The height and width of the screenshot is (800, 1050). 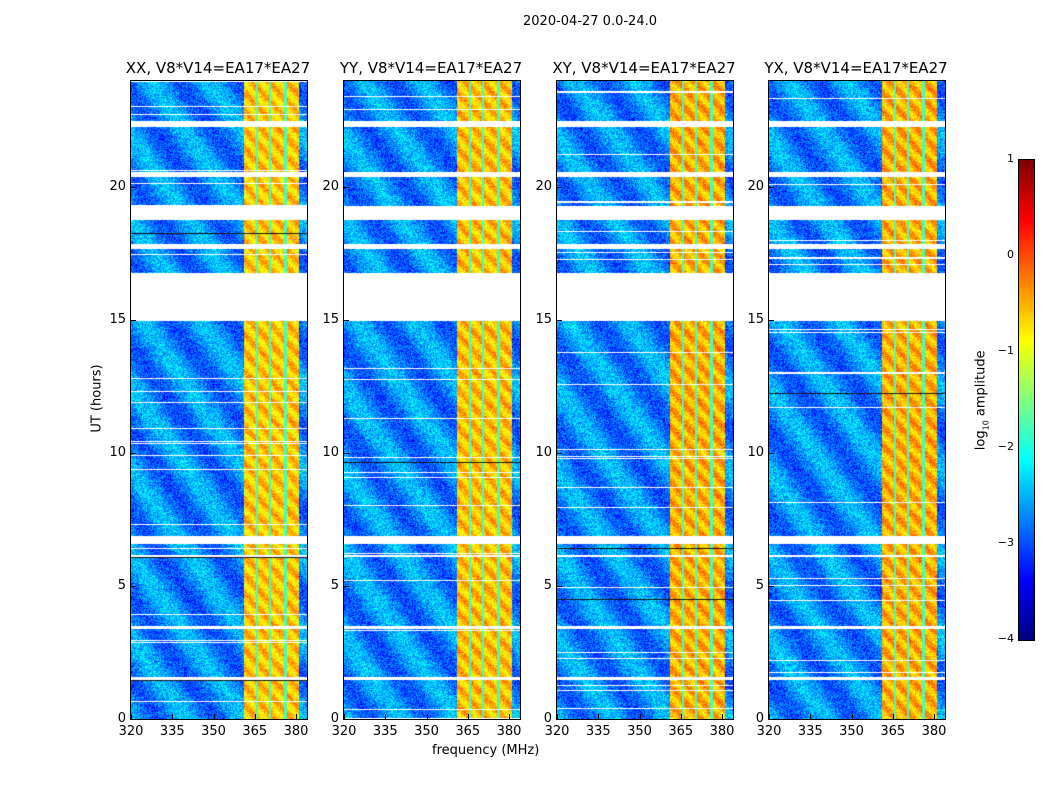 What do you see at coordinates (486, 750) in the screenshot?
I see `x-axis-label: frequency (MHz)` at bounding box center [486, 750].